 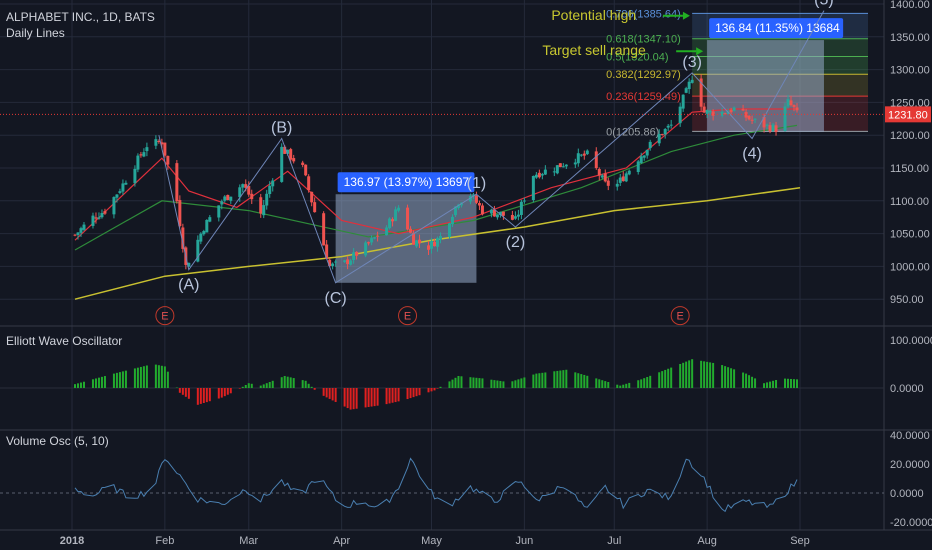 I want to click on time-tick-label: Jul, so click(x=614, y=541).